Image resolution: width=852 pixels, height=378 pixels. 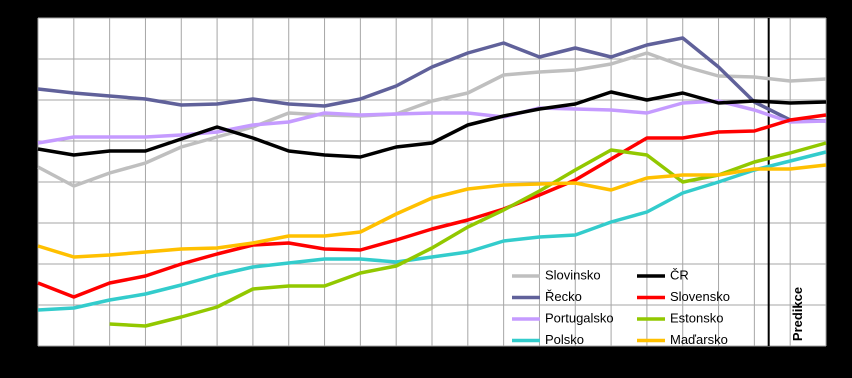 I want to click on legend-label: Maďarsko, so click(x=699, y=339).